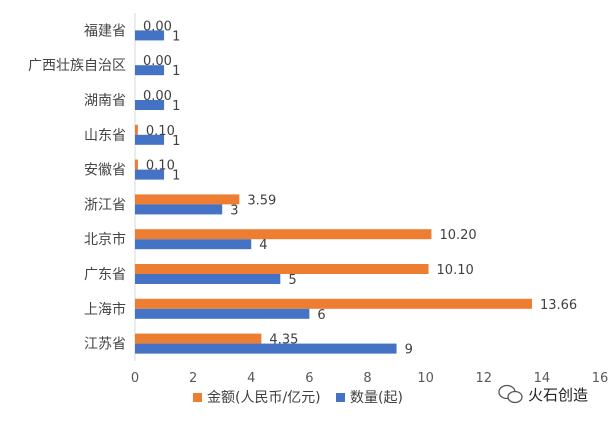 This screenshot has width=611, height=421. I want to click on category-label: 北京市, so click(105, 239).